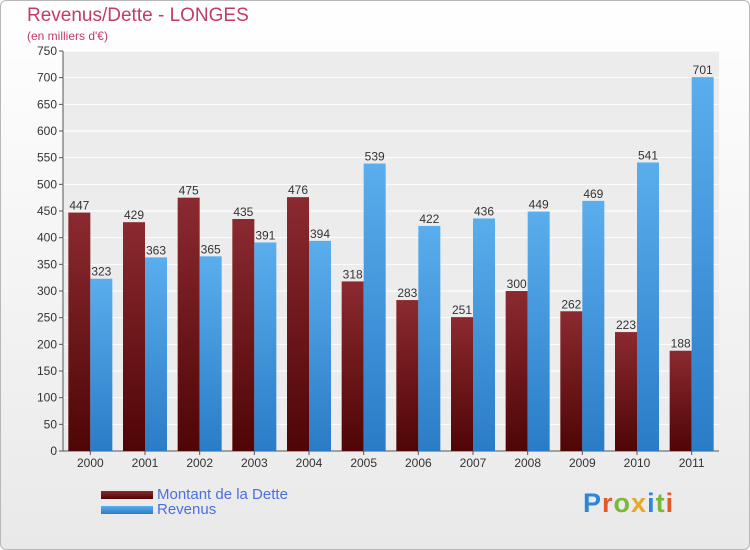  What do you see at coordinates (47, 398) in the screenshot?
I see `y-tick-label: 100` at bounding box center [47, 398].